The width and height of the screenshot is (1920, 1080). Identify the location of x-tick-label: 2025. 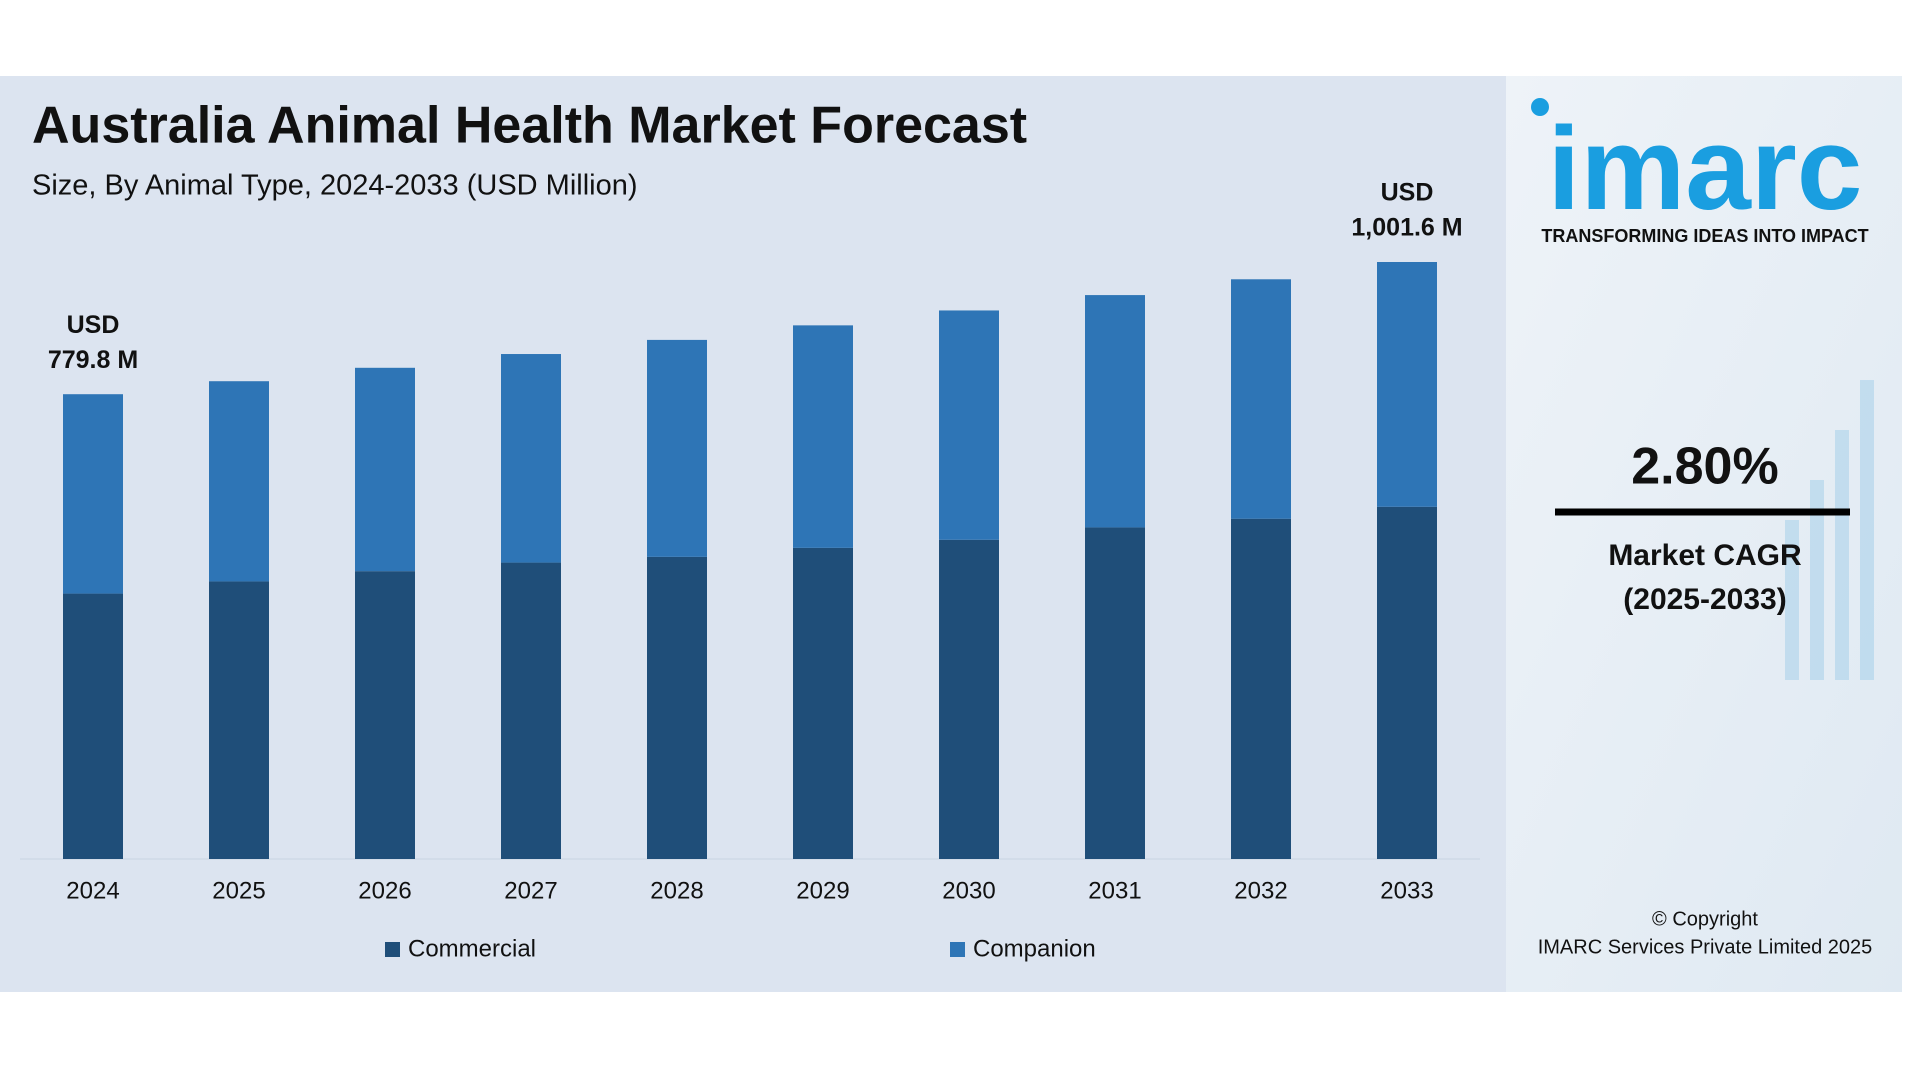
(238, 890).